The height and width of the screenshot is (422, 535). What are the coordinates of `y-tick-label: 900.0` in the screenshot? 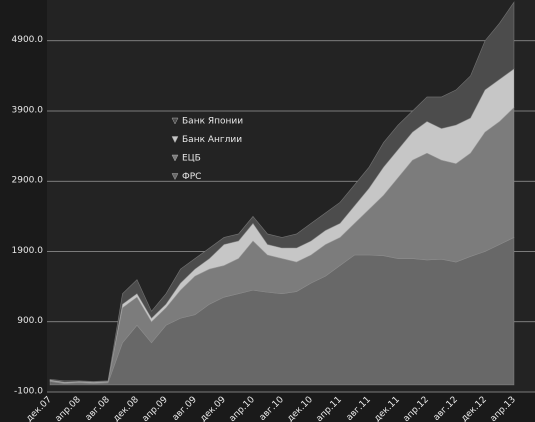 It's located at (30, 321).